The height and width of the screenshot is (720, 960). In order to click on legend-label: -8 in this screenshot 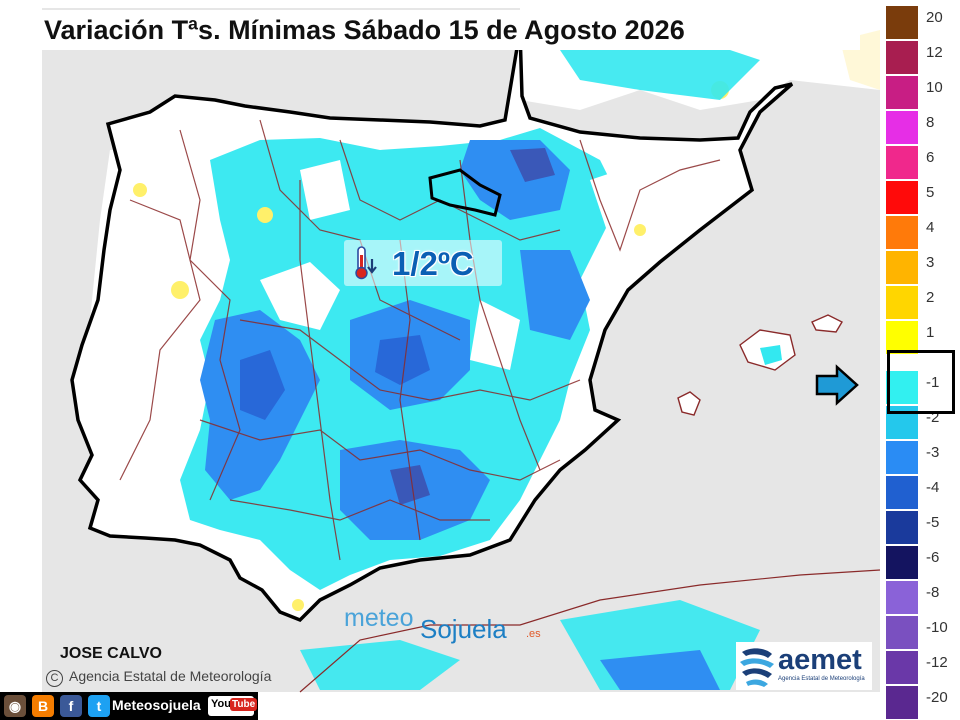, I will do `click(933, 592)`.